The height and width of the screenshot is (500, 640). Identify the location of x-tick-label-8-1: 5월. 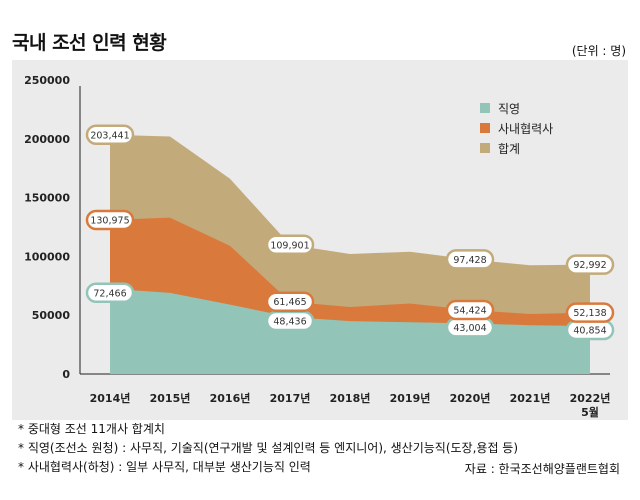
(590, 412).